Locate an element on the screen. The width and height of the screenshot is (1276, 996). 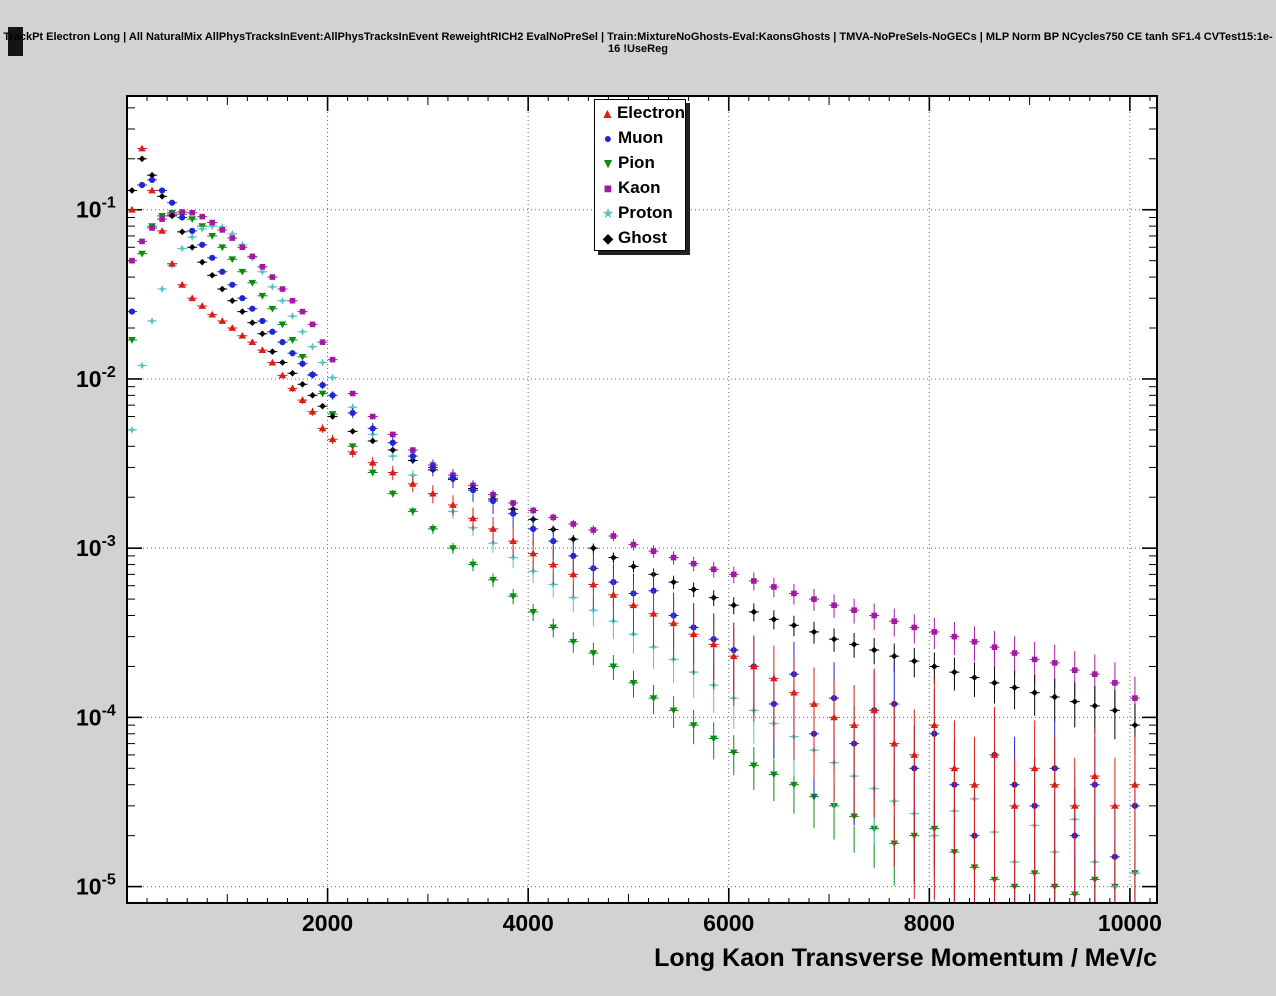
star-marker-icon: ★ is located at coordinates (608, 212).